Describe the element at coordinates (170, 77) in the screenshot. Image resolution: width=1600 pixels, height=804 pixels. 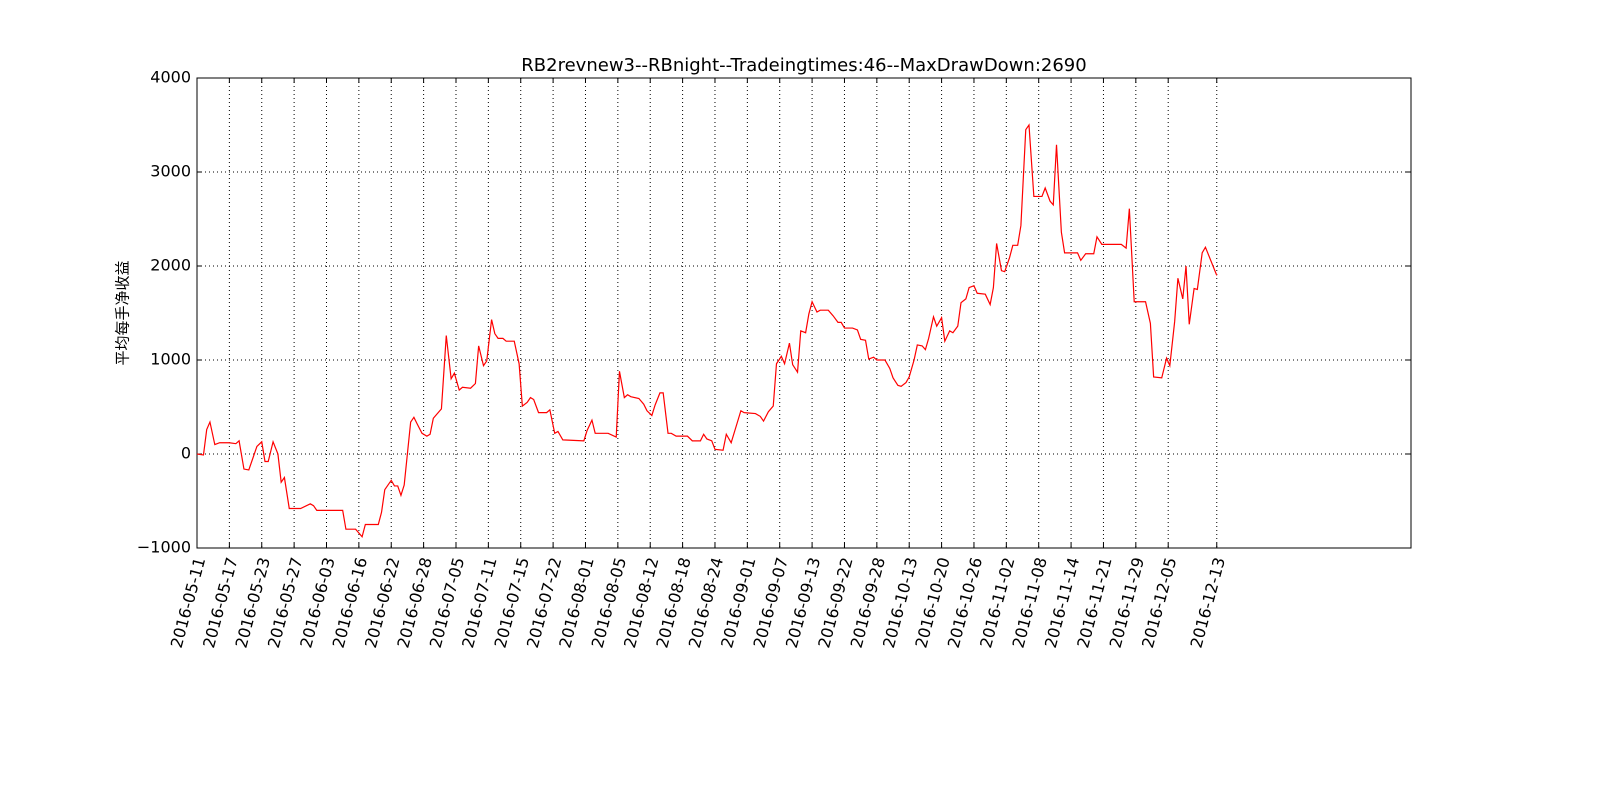
I see `y-tick-label: 4000` at that location.